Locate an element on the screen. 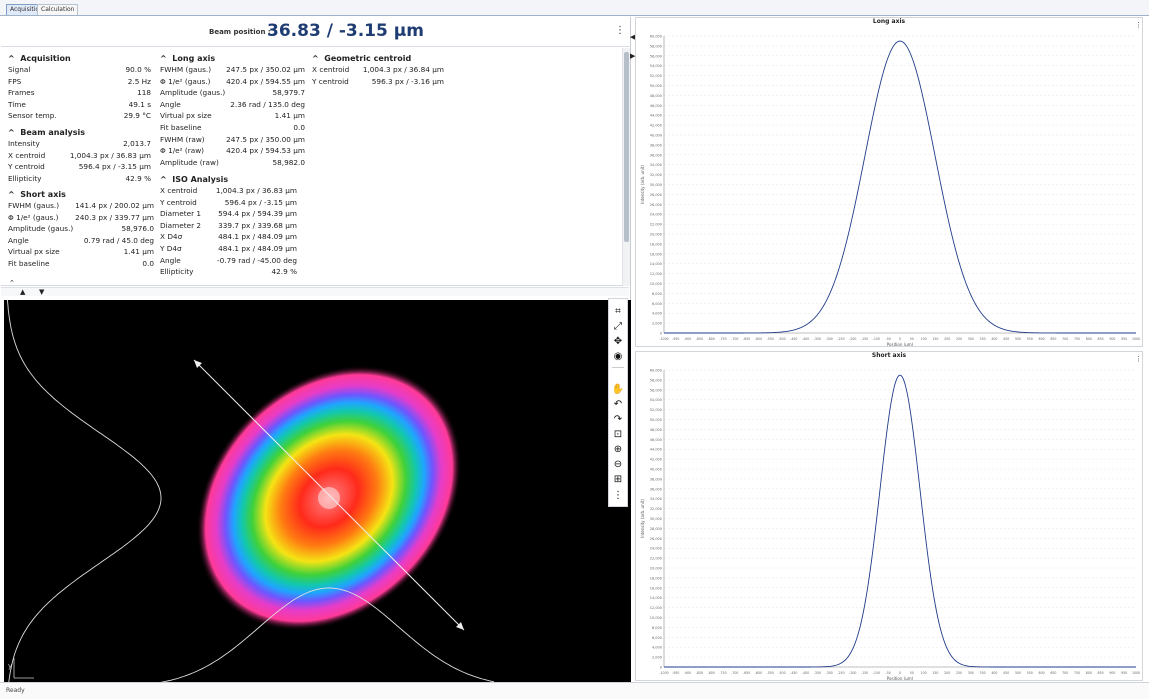 This screenshot has width=1149, height=699. stat-value: 0.0 is located at coordinates (299, 127).